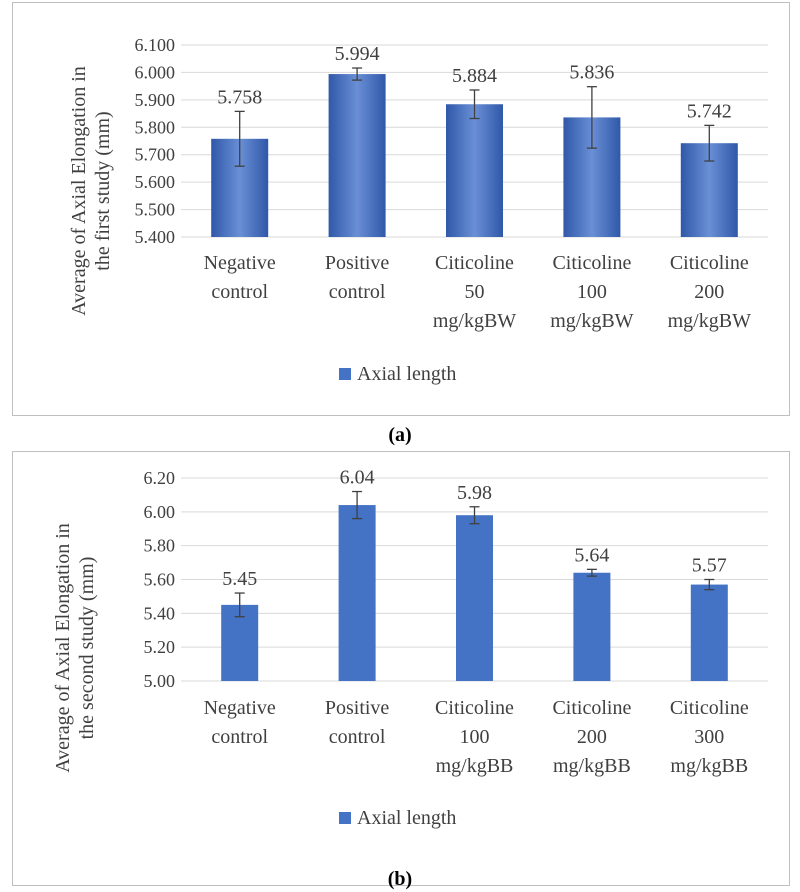  Describe the element at coordinates (709, 111) in the screenshot. I see `data-label: 5.742` at that location.